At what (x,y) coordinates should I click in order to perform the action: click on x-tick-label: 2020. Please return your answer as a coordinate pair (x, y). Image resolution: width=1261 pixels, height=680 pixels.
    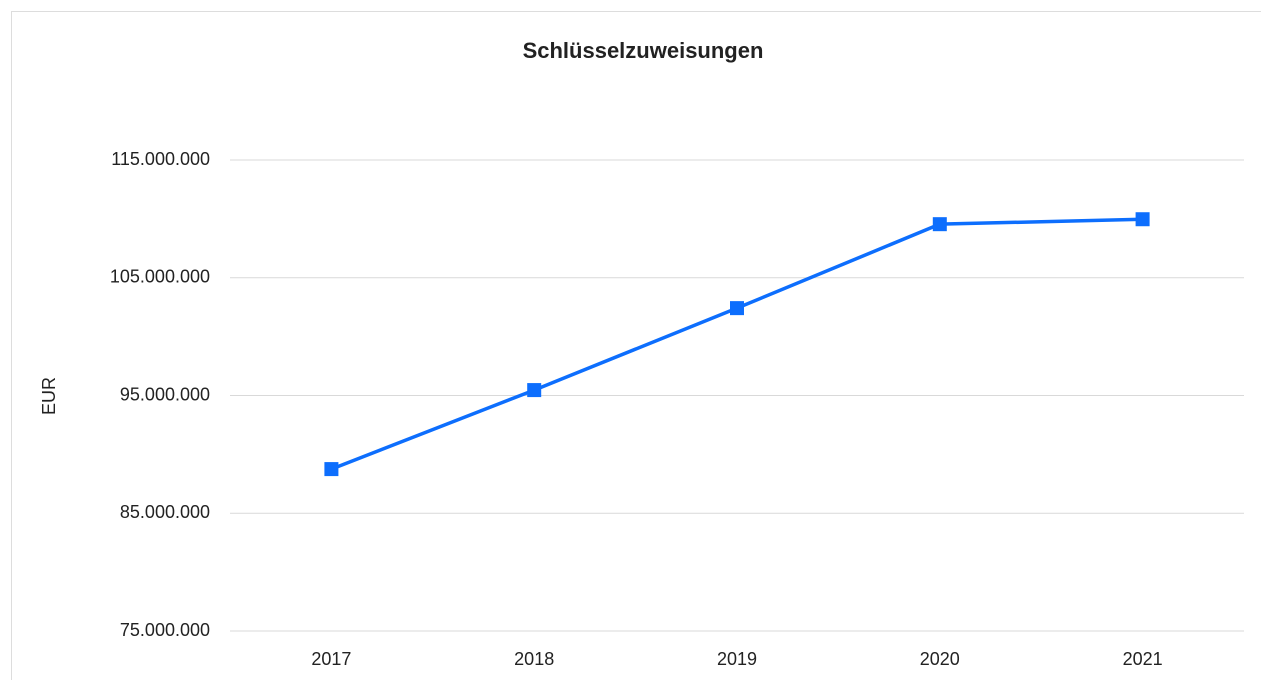
    Looking at the image, I should click on (940, 659).